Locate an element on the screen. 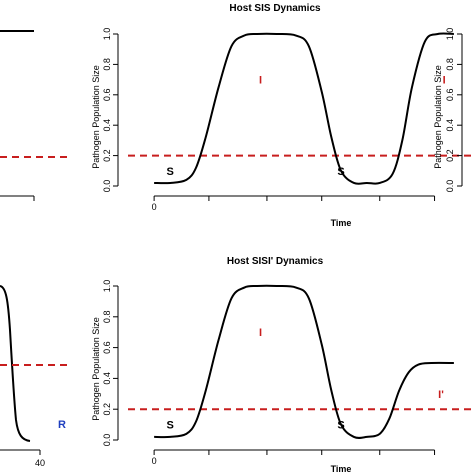 This screenshot has width=474, height=474. panel-left-bottom-partial: 40 R is located at coordinates (35, 376).